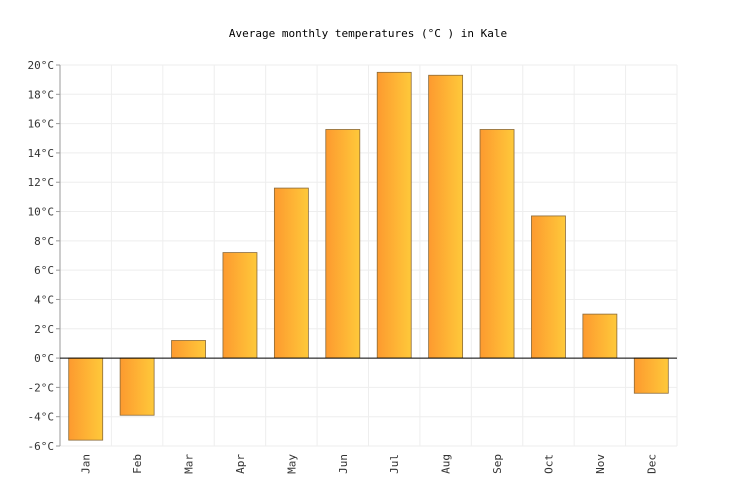 The height and width of the screenshot is (500, 736). Describe the element at coordinates (44, 358) in the screenshot. I see `y-tick-label: 0°C` at that location.